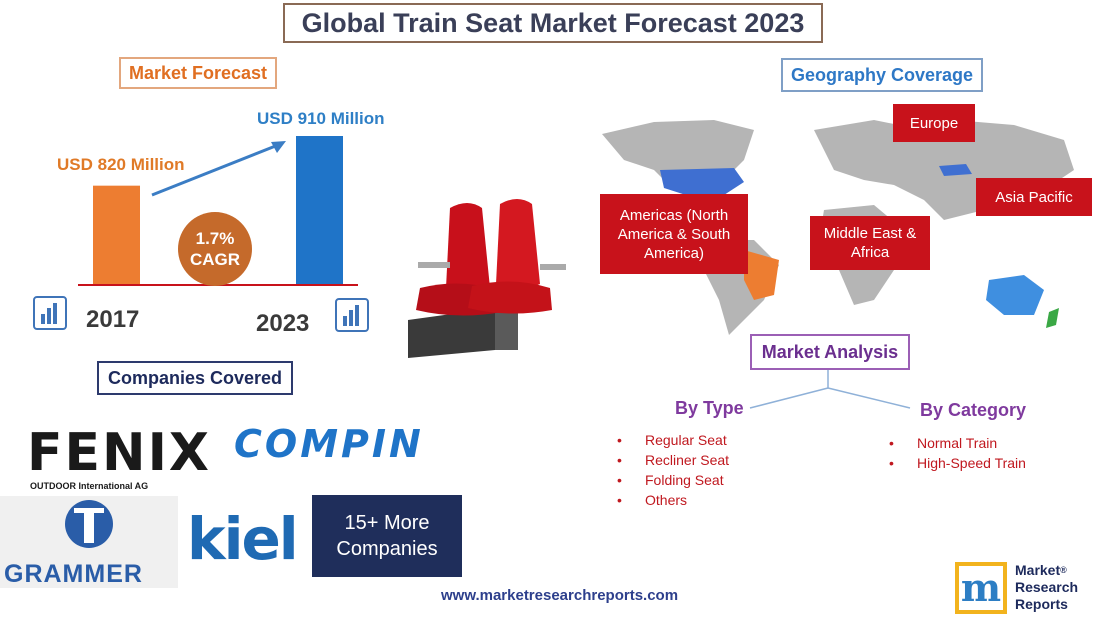 This screenshot has width=1094, height=620. I want to click on brand-logo: m Market® Research Reports, so click(1020, 590).